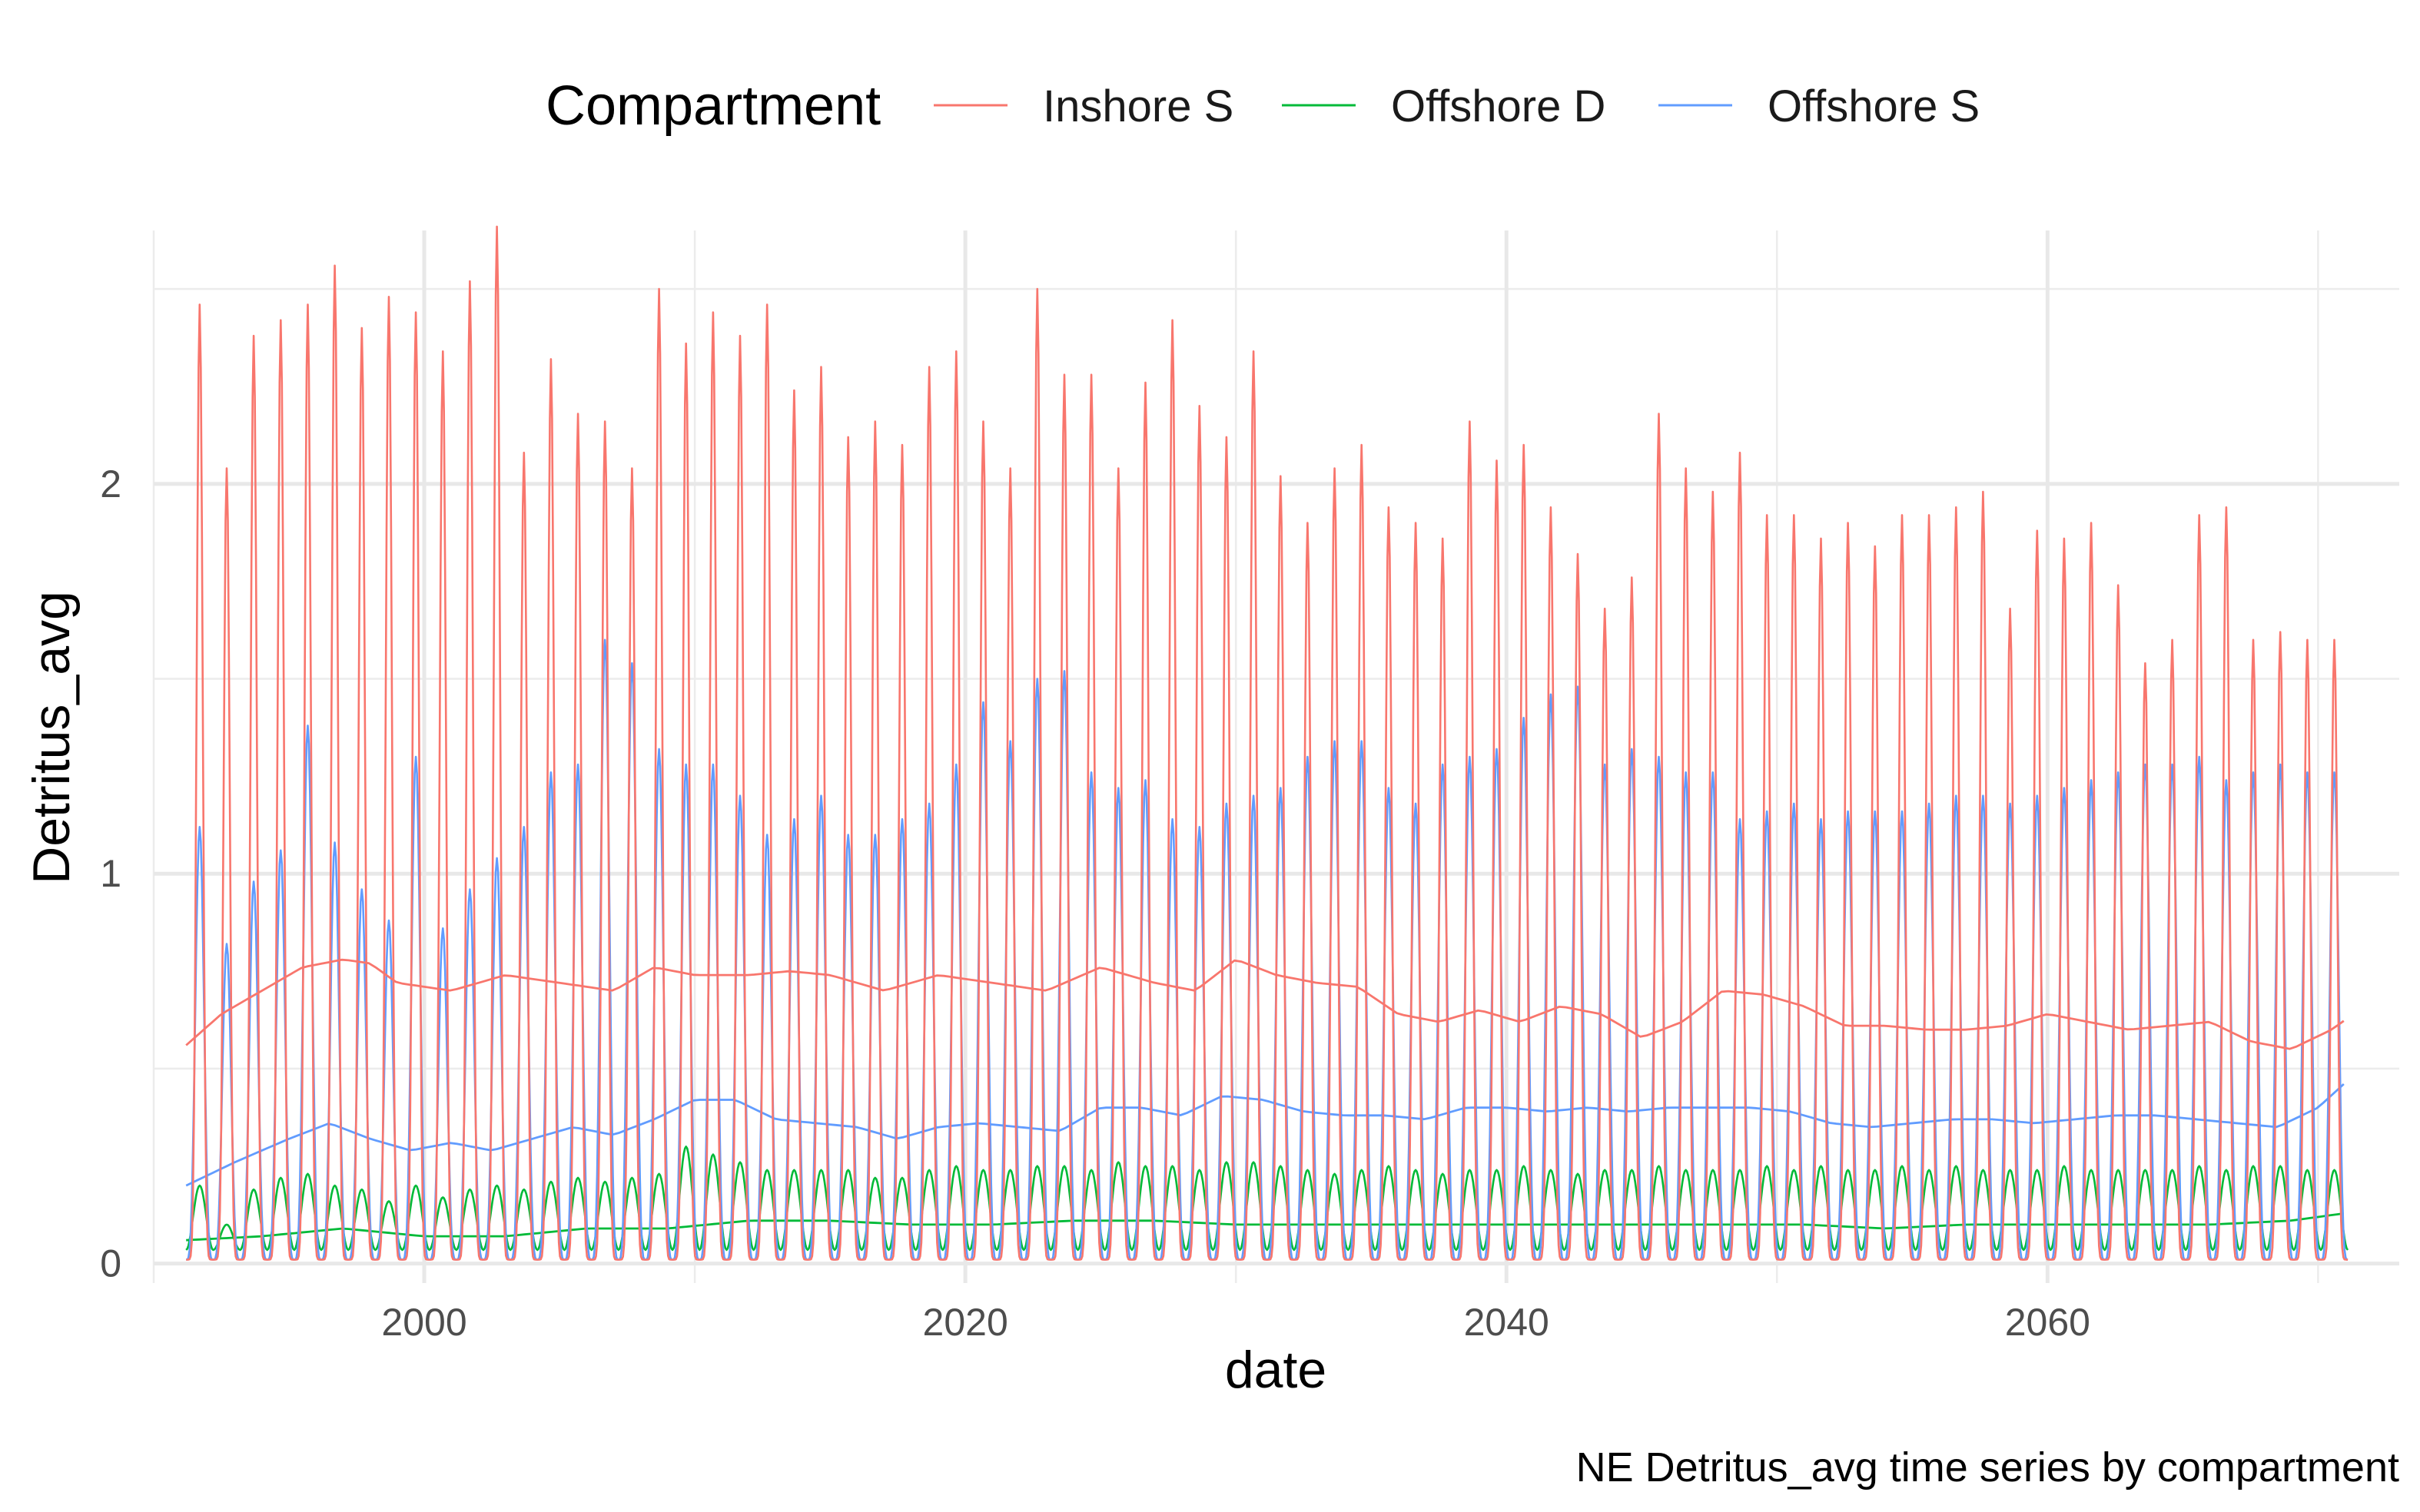  I want to click on x-tick-label: 2040, so click(1506, 1323).